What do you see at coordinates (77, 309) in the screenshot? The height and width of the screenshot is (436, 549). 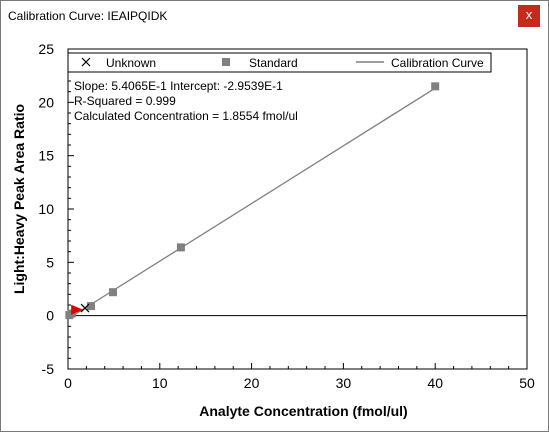 I see `selected-point-marker` at bounding box center [77, 309].